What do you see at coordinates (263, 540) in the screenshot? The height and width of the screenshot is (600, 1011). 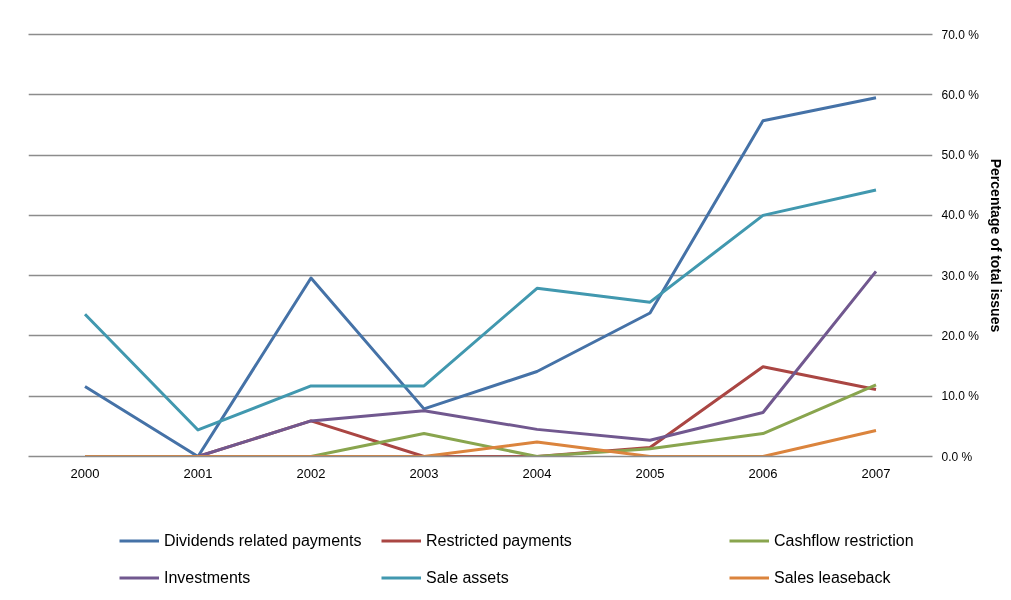 I see `legend-label: Dividends related payments` at bounding box center [263, 540].